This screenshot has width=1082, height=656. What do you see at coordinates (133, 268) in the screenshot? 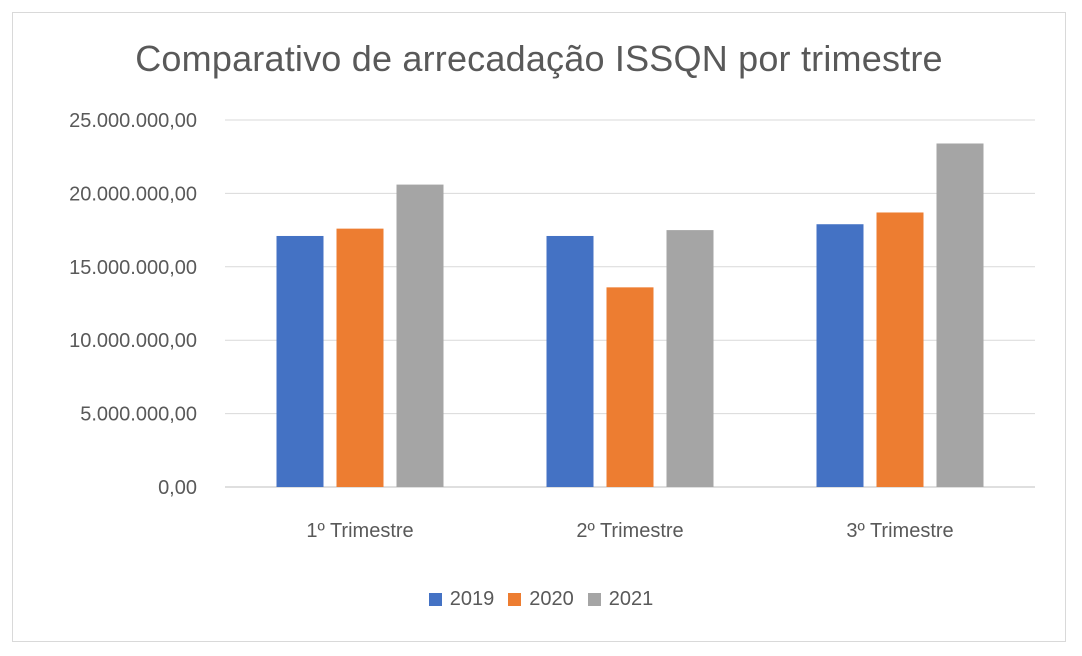
I see `y-tick-label: 15.000.000,00` at bounding box center [133, 268].